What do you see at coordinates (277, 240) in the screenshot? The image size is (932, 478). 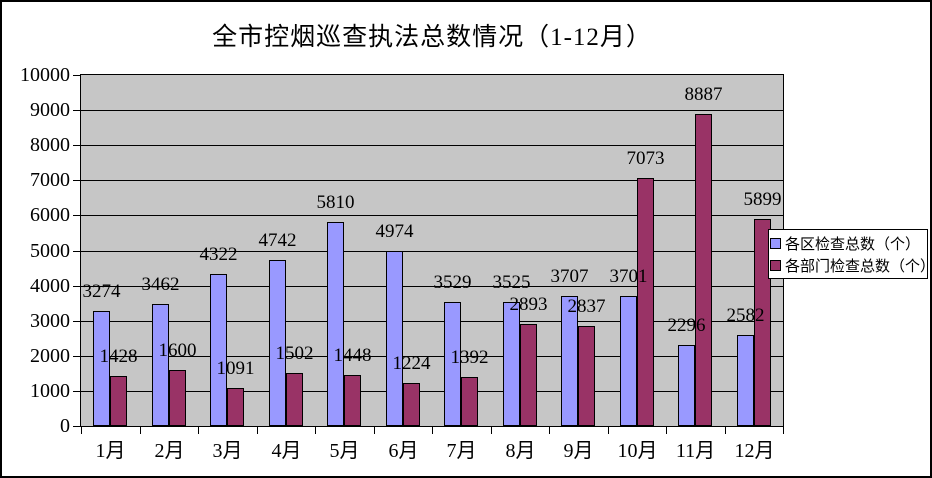 I see `bar-value-label: 4742` at bounding box center [277, 240].